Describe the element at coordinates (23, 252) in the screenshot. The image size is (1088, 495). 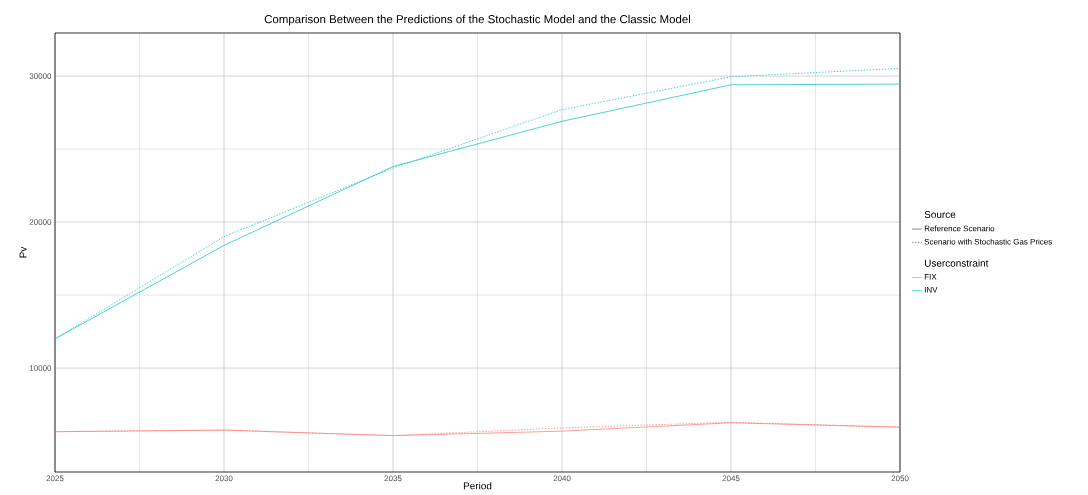
I see `y-axis-title: Pv` at that location.